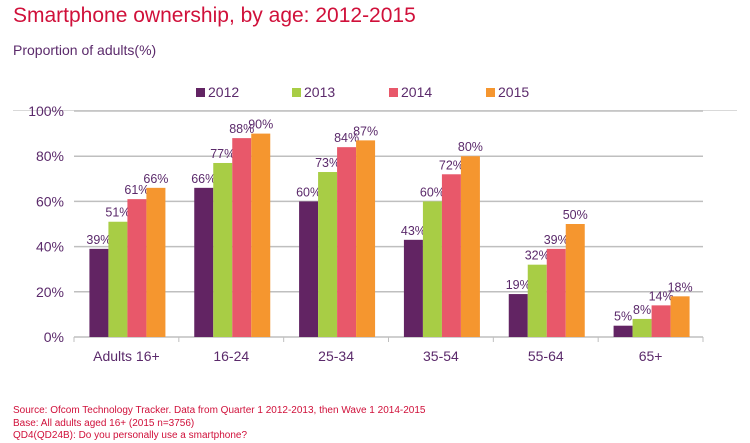 The image size is (750, 443). Describe the element at coordinates (50, 201) in the screenshot. I see `y-tick-label: 60%` at that location.